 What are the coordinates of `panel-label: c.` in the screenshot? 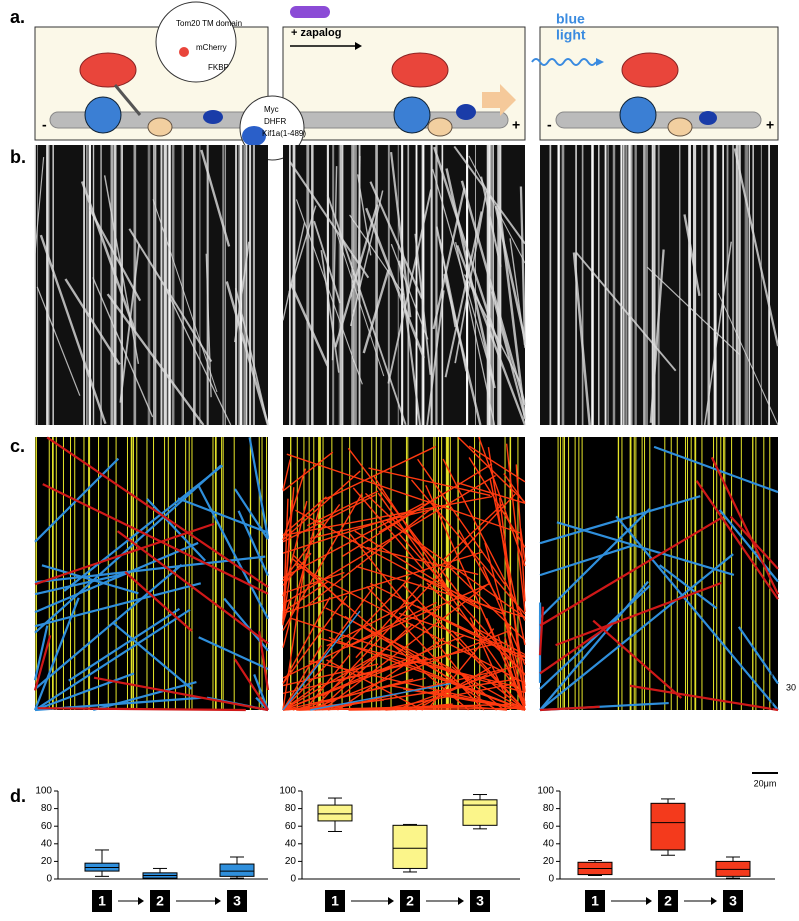 It's located at (17, 446).